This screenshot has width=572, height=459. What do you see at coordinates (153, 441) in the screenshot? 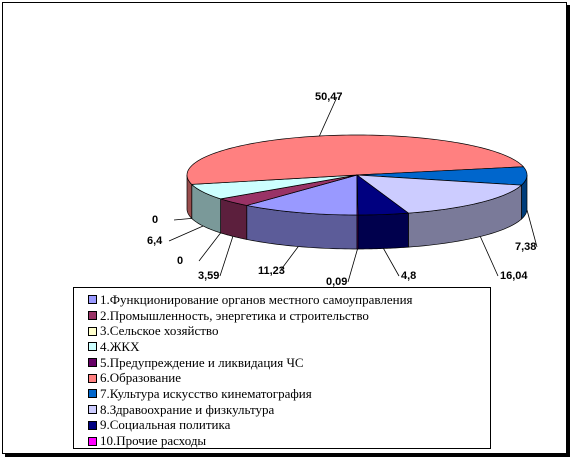
I see `legend-label-10: 10.Прочие расходы` at bounding box center [153, 441].